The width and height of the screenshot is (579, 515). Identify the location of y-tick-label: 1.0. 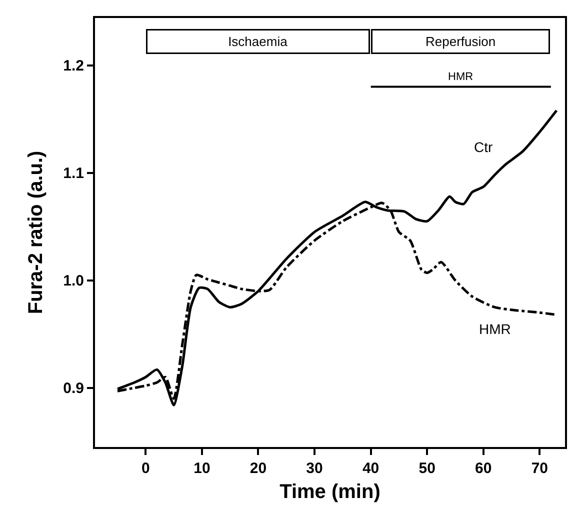
(73, 281).